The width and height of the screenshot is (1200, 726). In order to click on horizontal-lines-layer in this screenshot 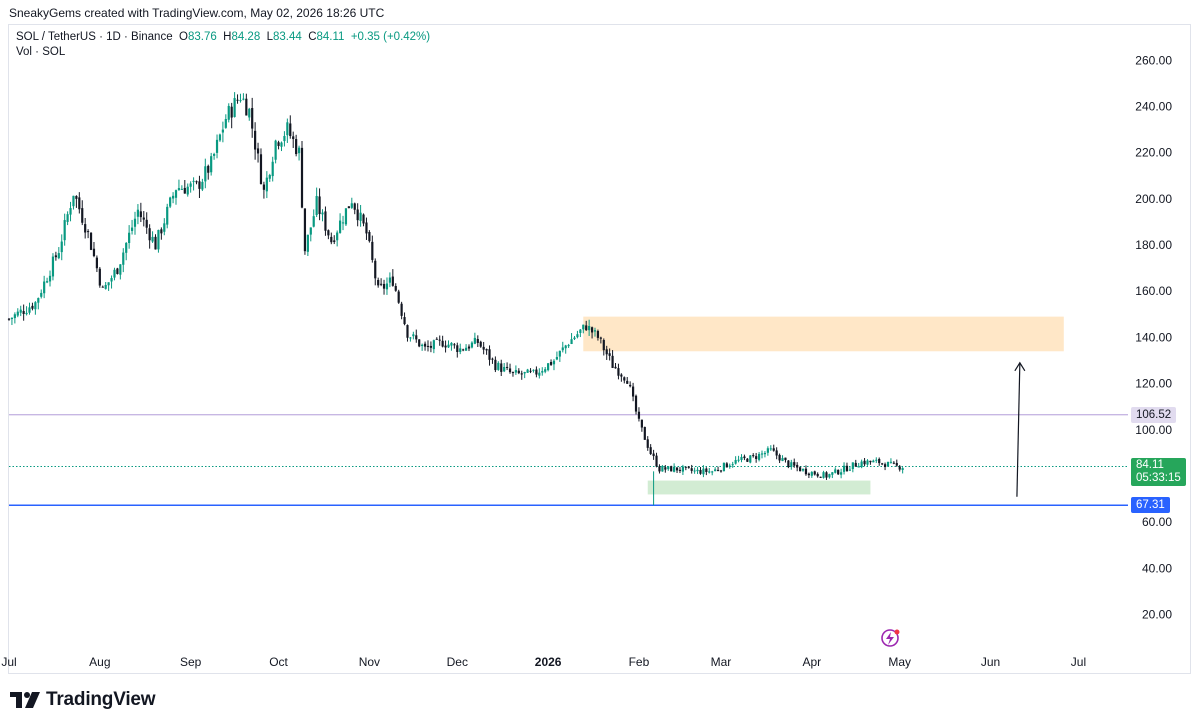, I will do `click(568, 460)`.